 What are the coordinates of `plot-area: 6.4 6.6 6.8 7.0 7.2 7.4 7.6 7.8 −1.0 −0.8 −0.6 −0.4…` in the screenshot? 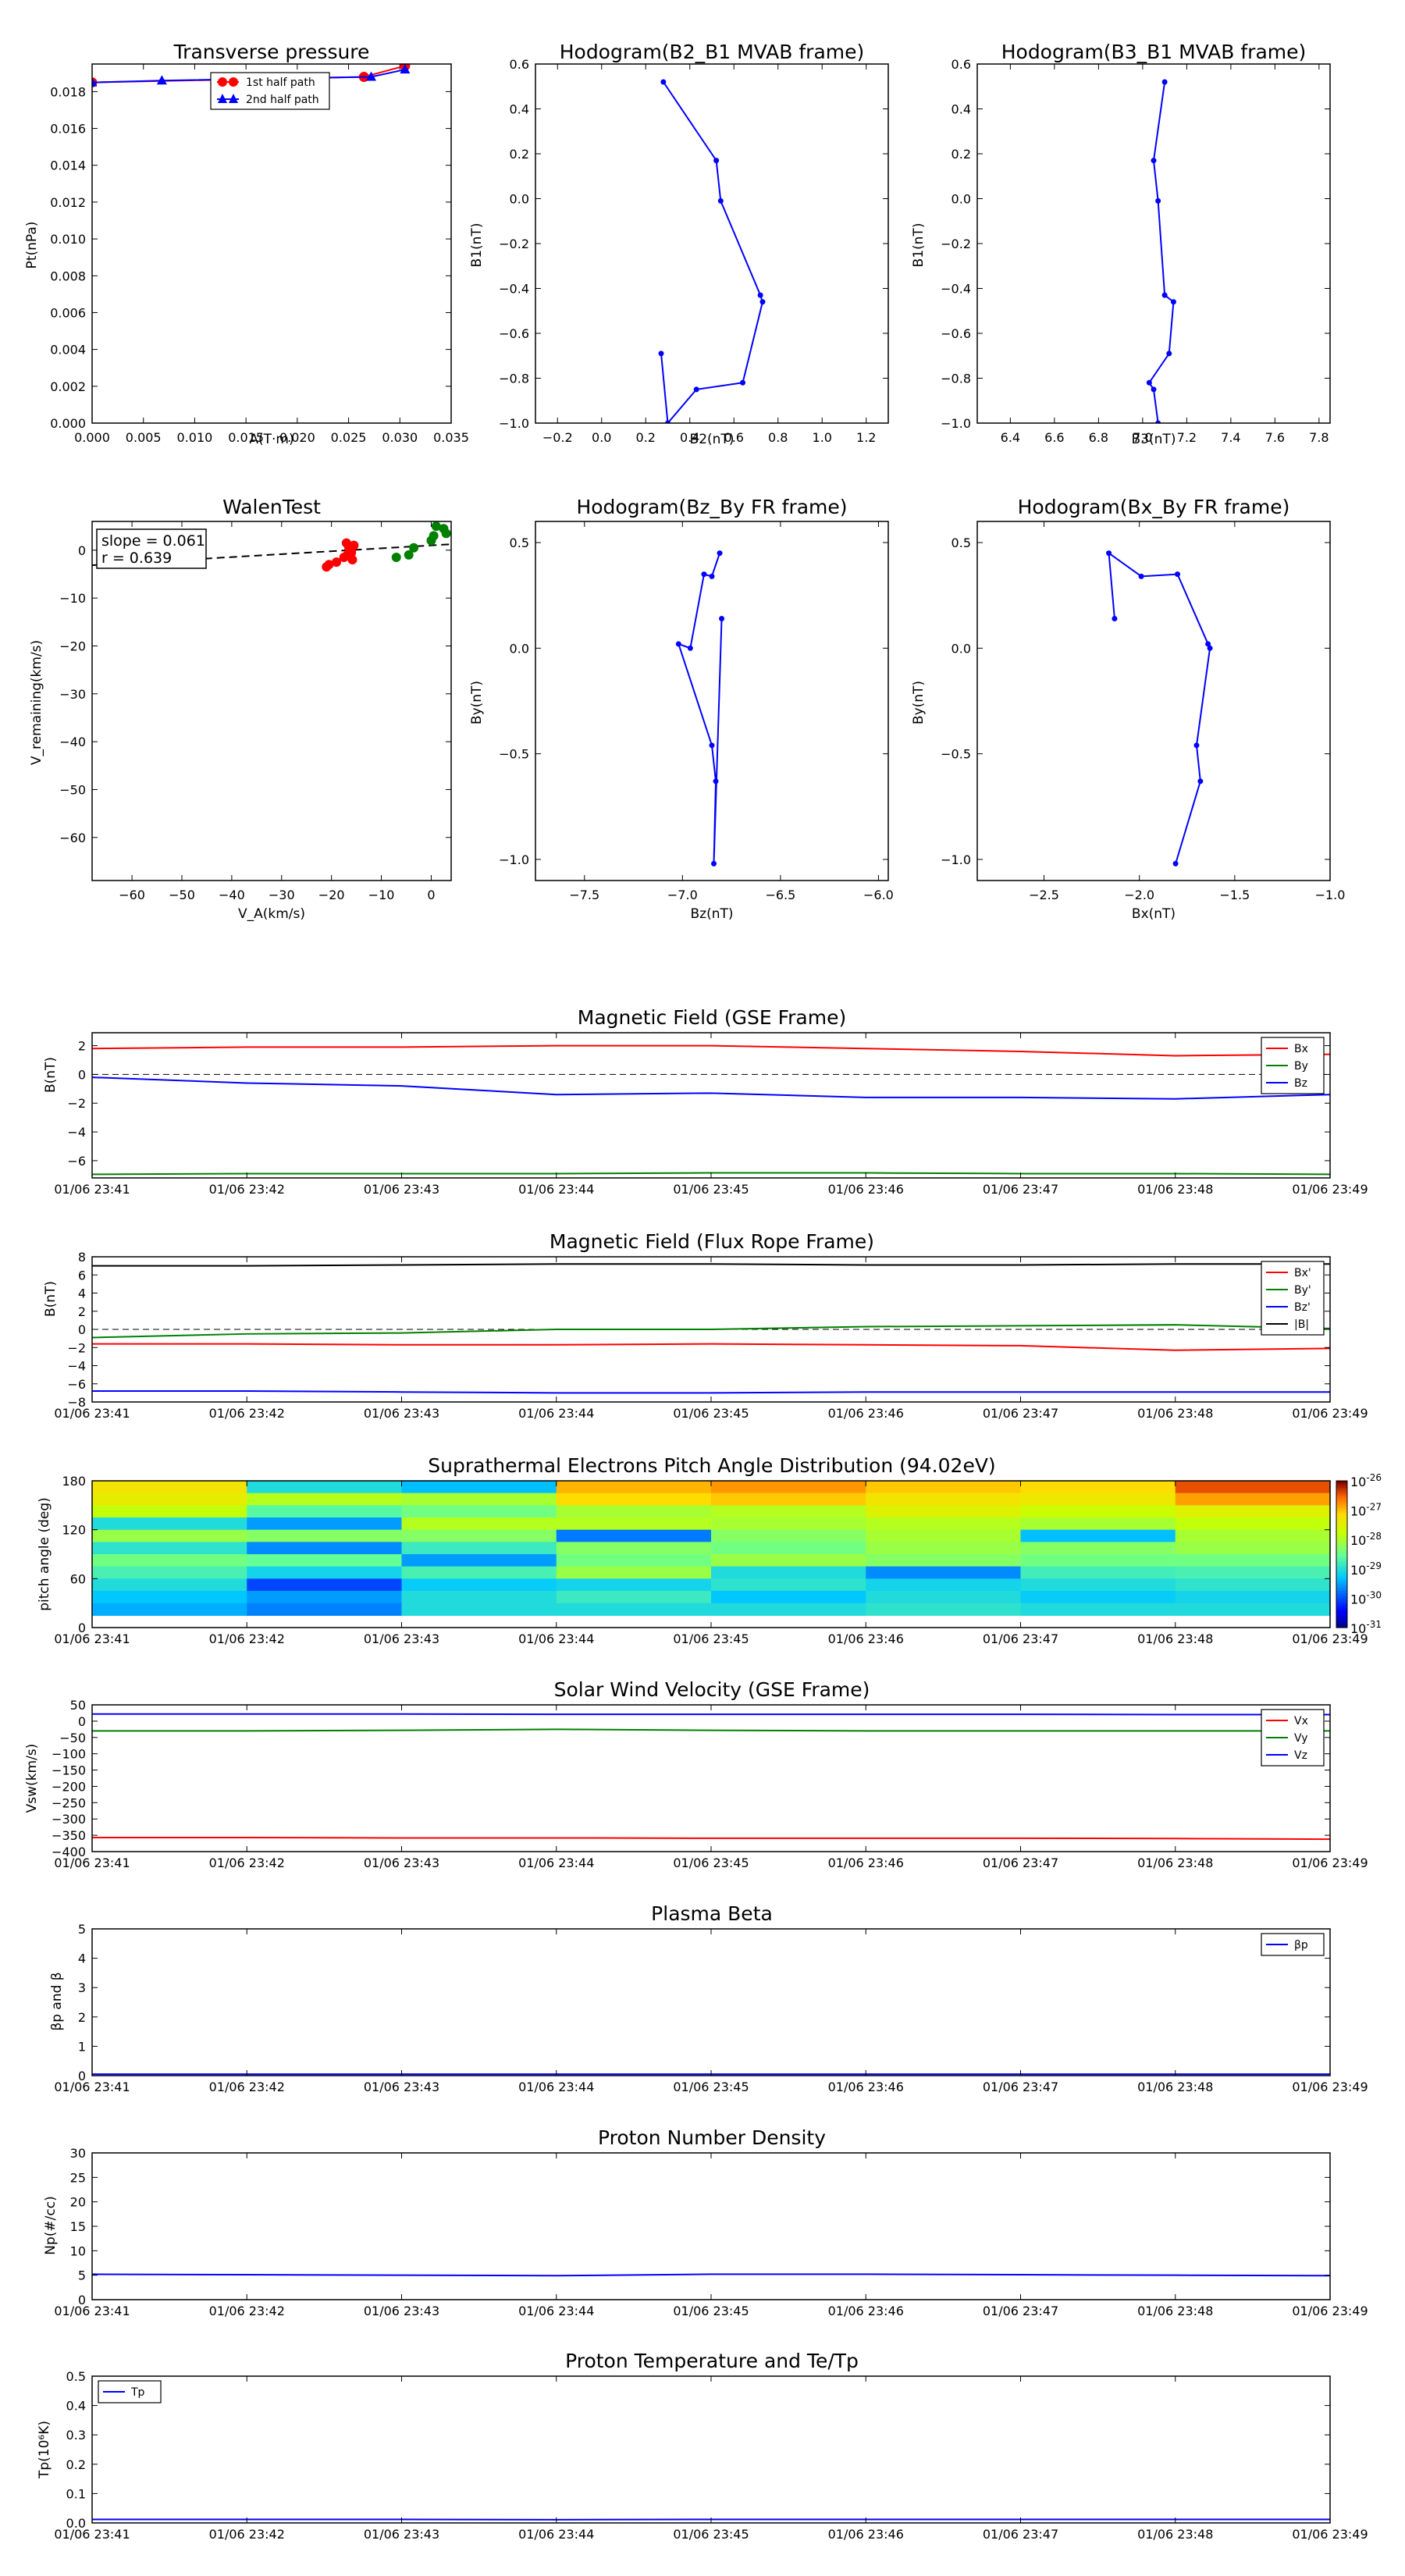 It's located at (1136, 251).